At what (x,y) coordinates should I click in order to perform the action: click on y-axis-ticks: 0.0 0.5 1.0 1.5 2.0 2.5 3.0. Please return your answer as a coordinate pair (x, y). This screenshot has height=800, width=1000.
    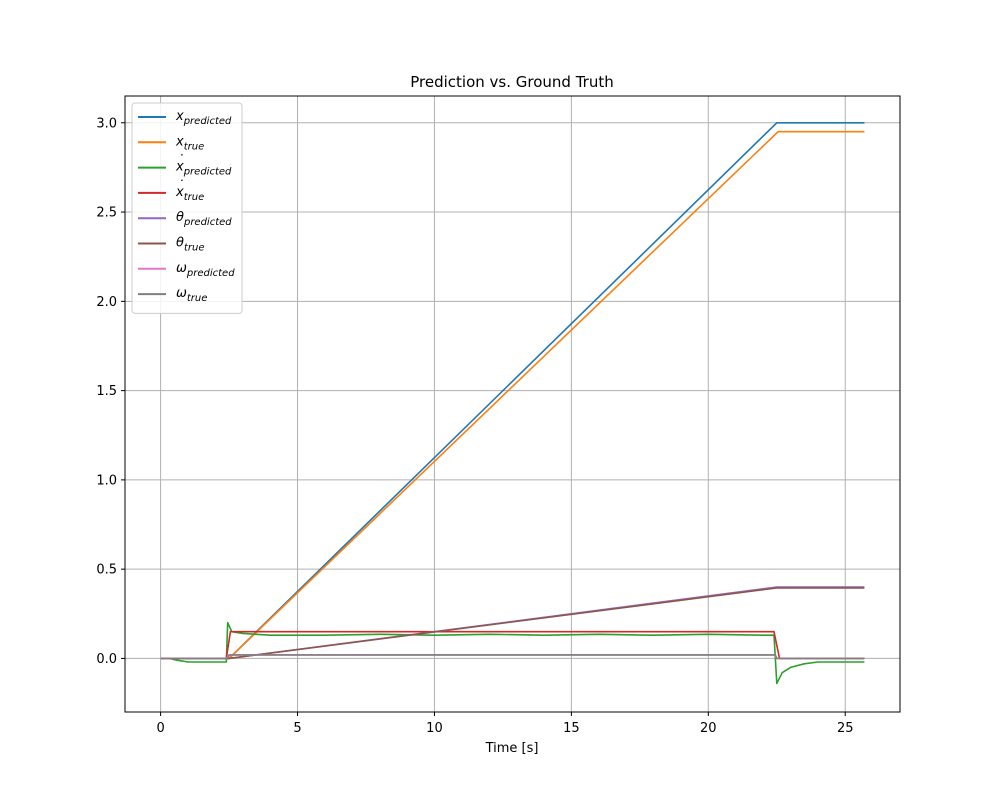
    Looking at the image, I should click on (110, 391).